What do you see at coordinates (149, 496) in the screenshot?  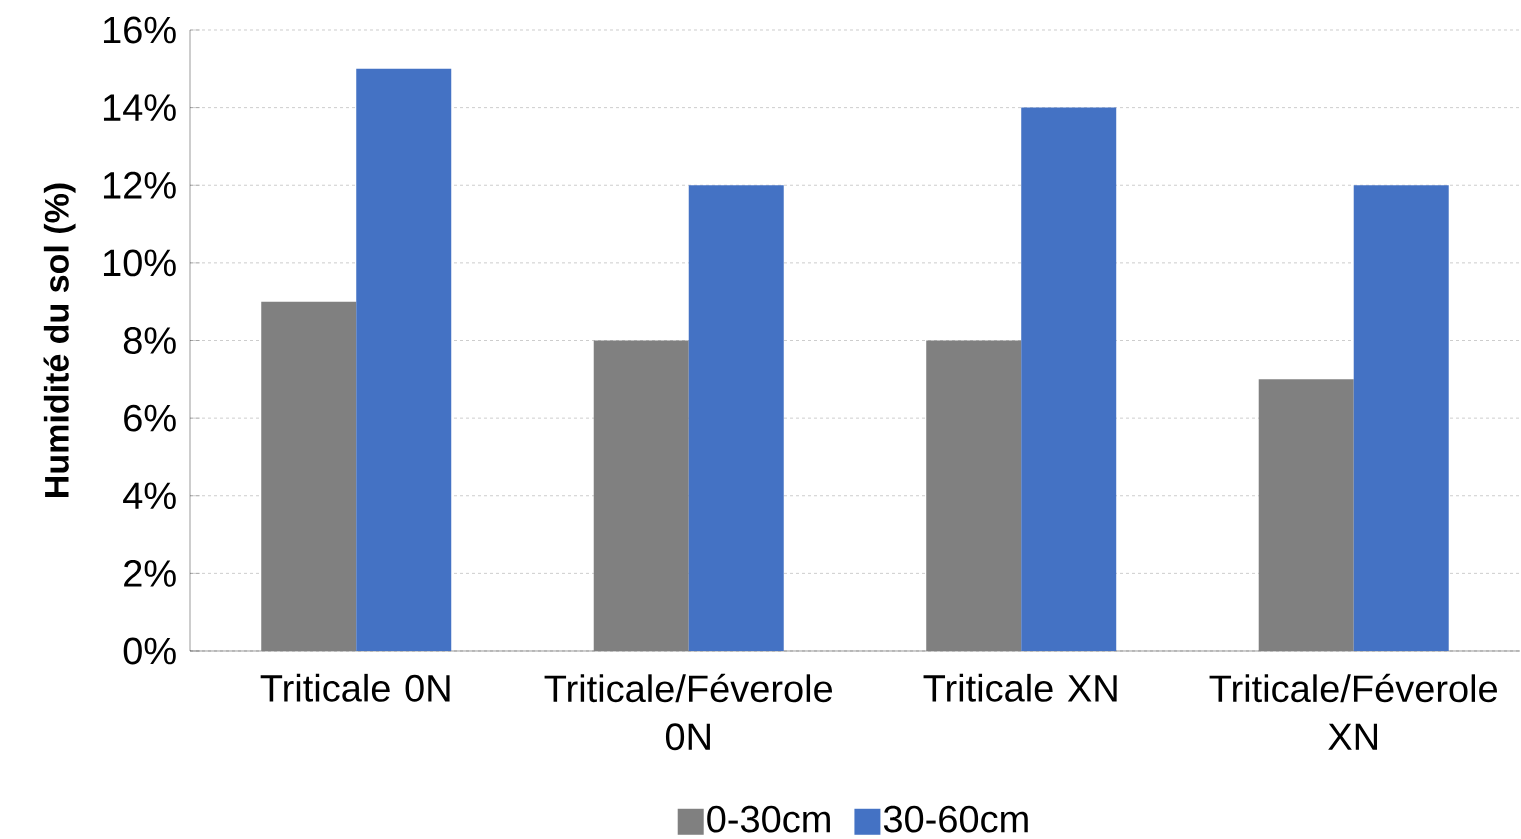 I see `y-tick-label: 4%` at bounding box center [149, 496].